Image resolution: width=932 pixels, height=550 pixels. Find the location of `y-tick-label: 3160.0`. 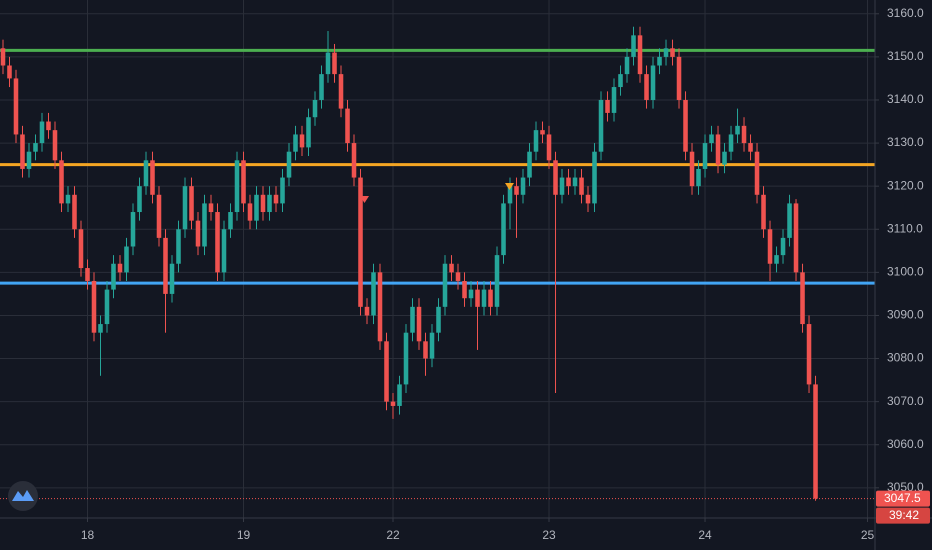

y-tick-label: 3160.0 is located at coordinates (905, 13).